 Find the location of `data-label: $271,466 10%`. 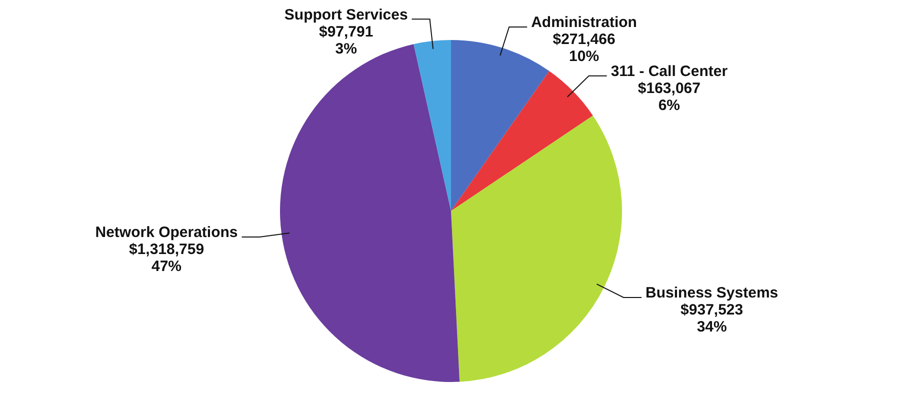

data-label: $271,466 10% is located at coordinates (584, 48).